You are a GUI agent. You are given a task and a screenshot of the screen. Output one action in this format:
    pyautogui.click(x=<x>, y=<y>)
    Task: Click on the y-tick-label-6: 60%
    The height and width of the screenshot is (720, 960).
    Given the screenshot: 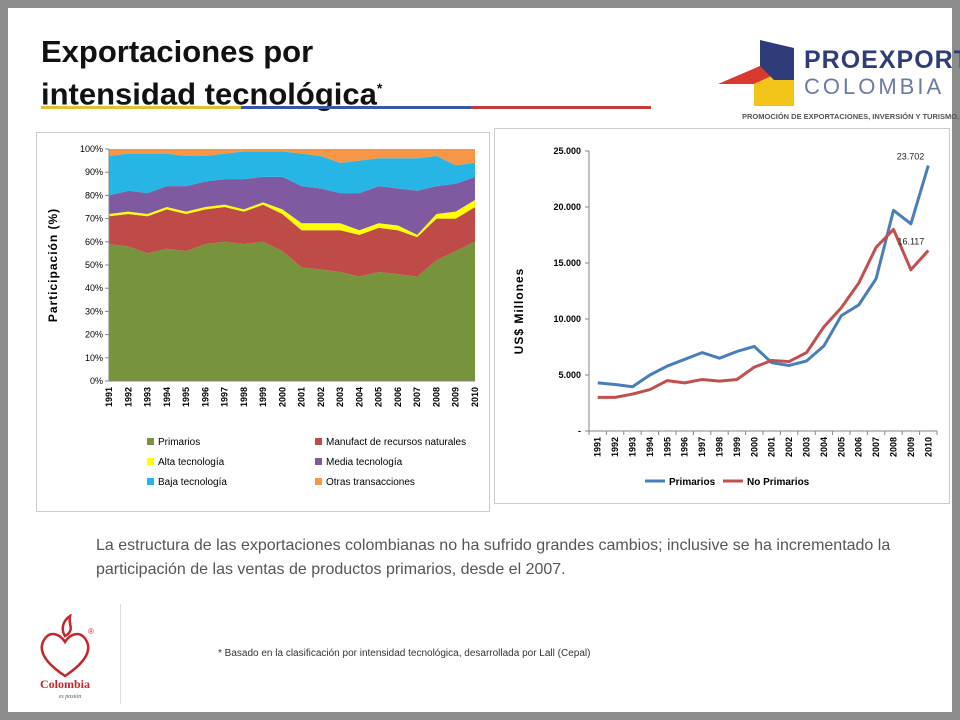 What is the action you would take?
    pyautogui.click(x=94, y=242)
    